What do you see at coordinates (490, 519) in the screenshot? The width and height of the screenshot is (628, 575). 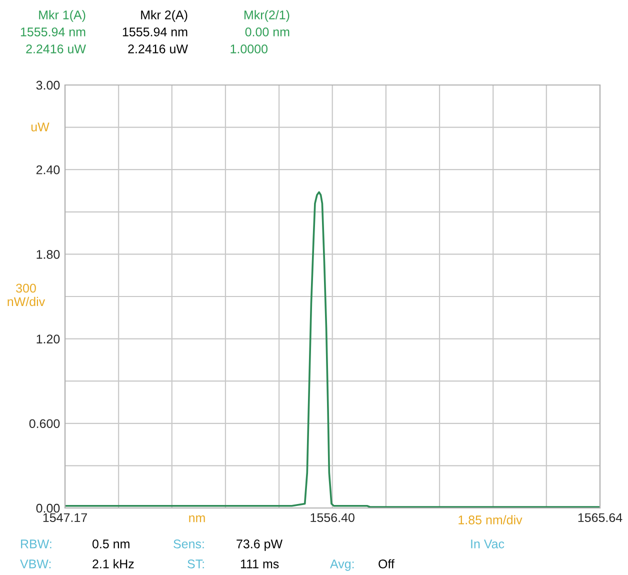 I see `text: 1.85 nm/div` at bounding box center [490, 519].